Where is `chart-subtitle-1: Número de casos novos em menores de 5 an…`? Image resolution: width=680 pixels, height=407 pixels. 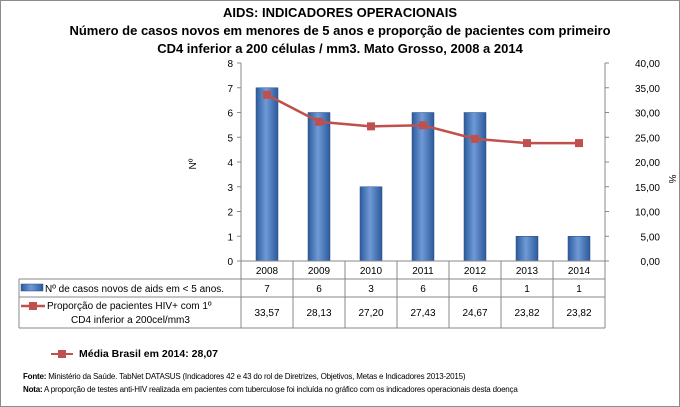
chart-subtitle-1: Número de casos novos em menores de 5 an… is located at coordinates (340, 30).